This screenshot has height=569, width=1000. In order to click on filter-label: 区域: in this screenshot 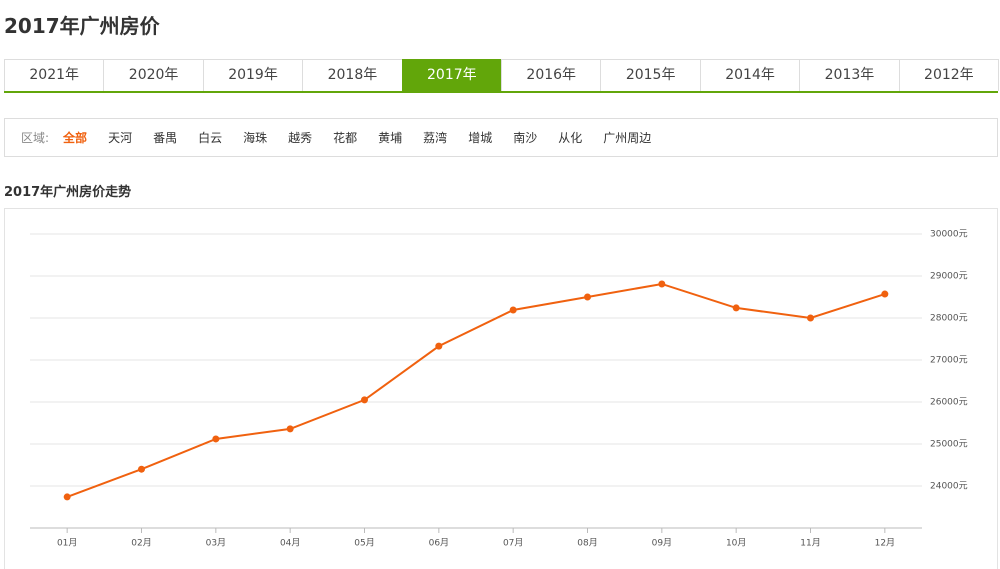, I will do `click(35, 138)`.